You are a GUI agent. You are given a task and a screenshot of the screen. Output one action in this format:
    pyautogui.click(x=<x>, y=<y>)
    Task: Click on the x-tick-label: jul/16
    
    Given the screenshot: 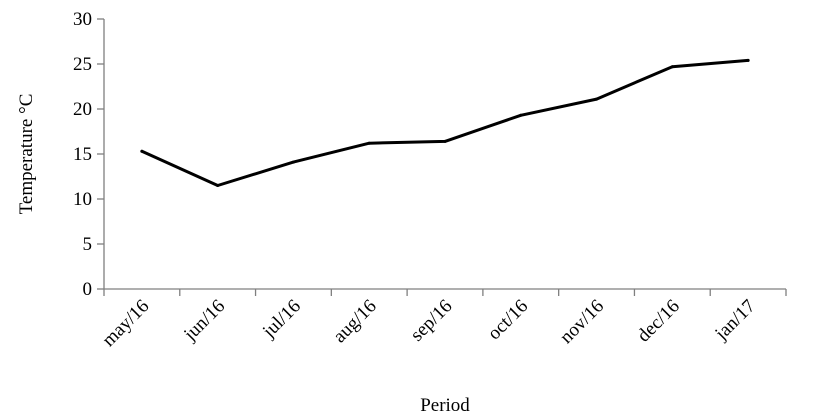 What is the action you would take?
    pyautogui.click(x=281, y=319)
    